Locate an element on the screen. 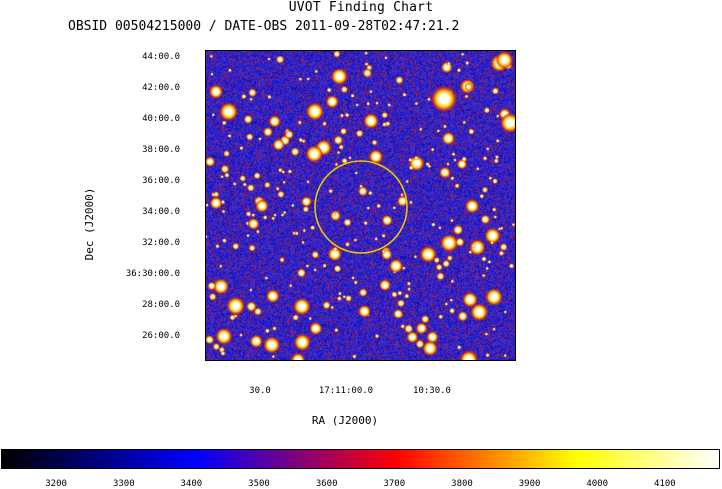 The image size is (722, 489). y-axis-label: Dec (J2000) is located at coordinates (89, 224).